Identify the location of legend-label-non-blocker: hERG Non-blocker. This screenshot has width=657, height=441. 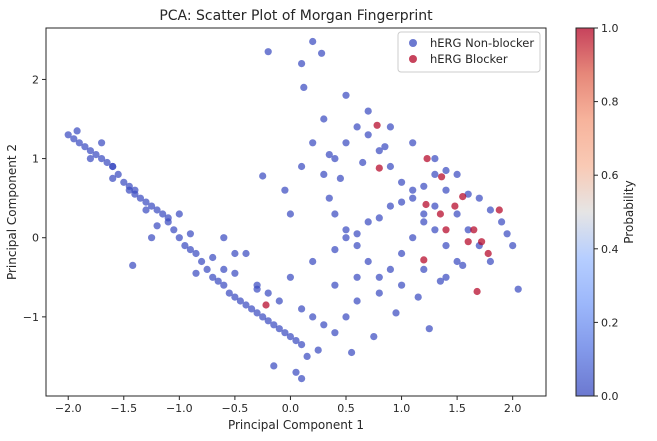
(482, 43).